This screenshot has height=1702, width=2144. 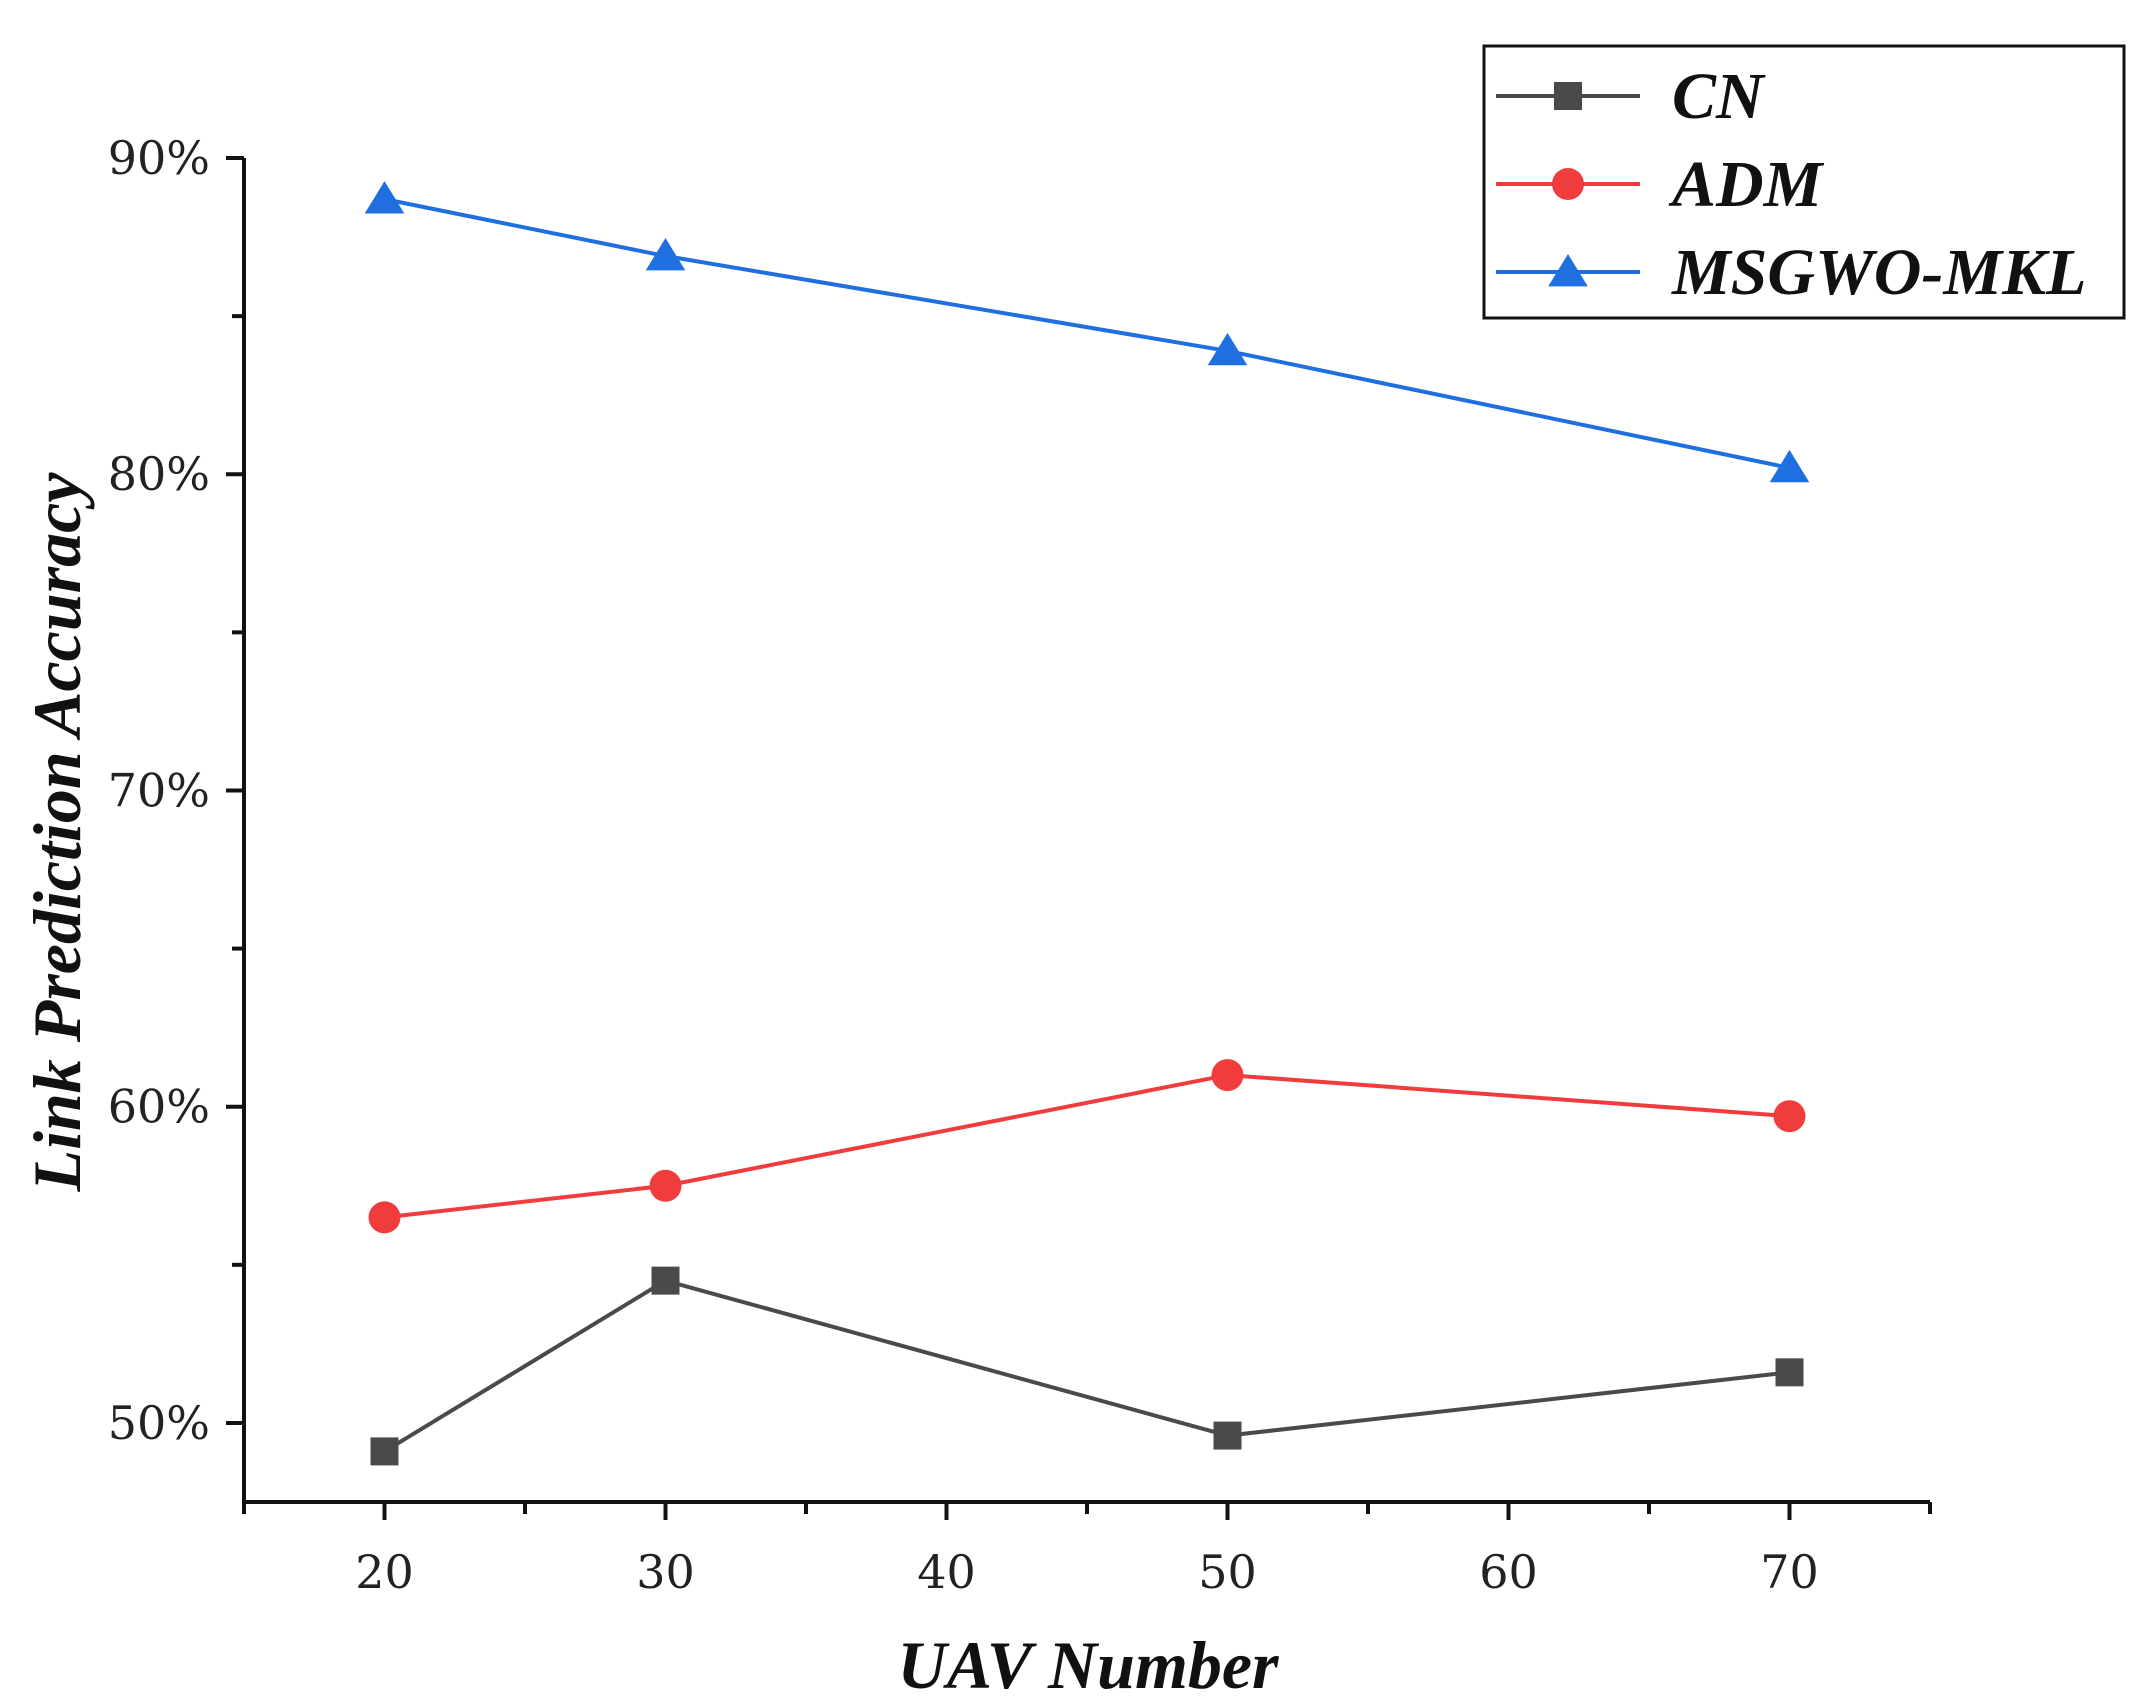 What do you see at coordinates (384, 1572) in the screenshot?
I see `x-tick-label: 20` at bounding box center [384, 1572].